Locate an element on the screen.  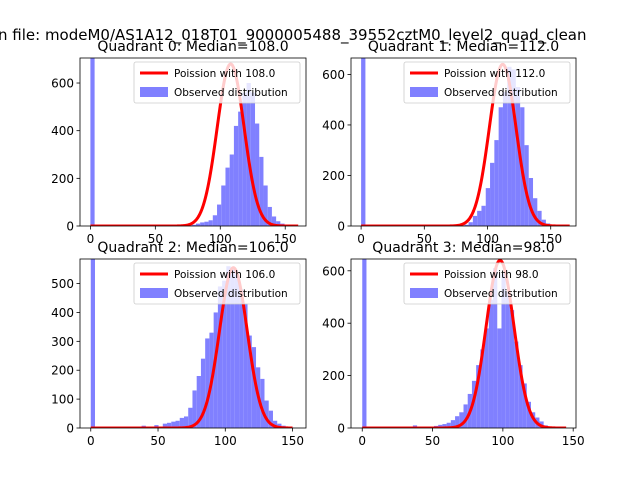
y-tick-label: 500 is located at coordinates (62, 284).